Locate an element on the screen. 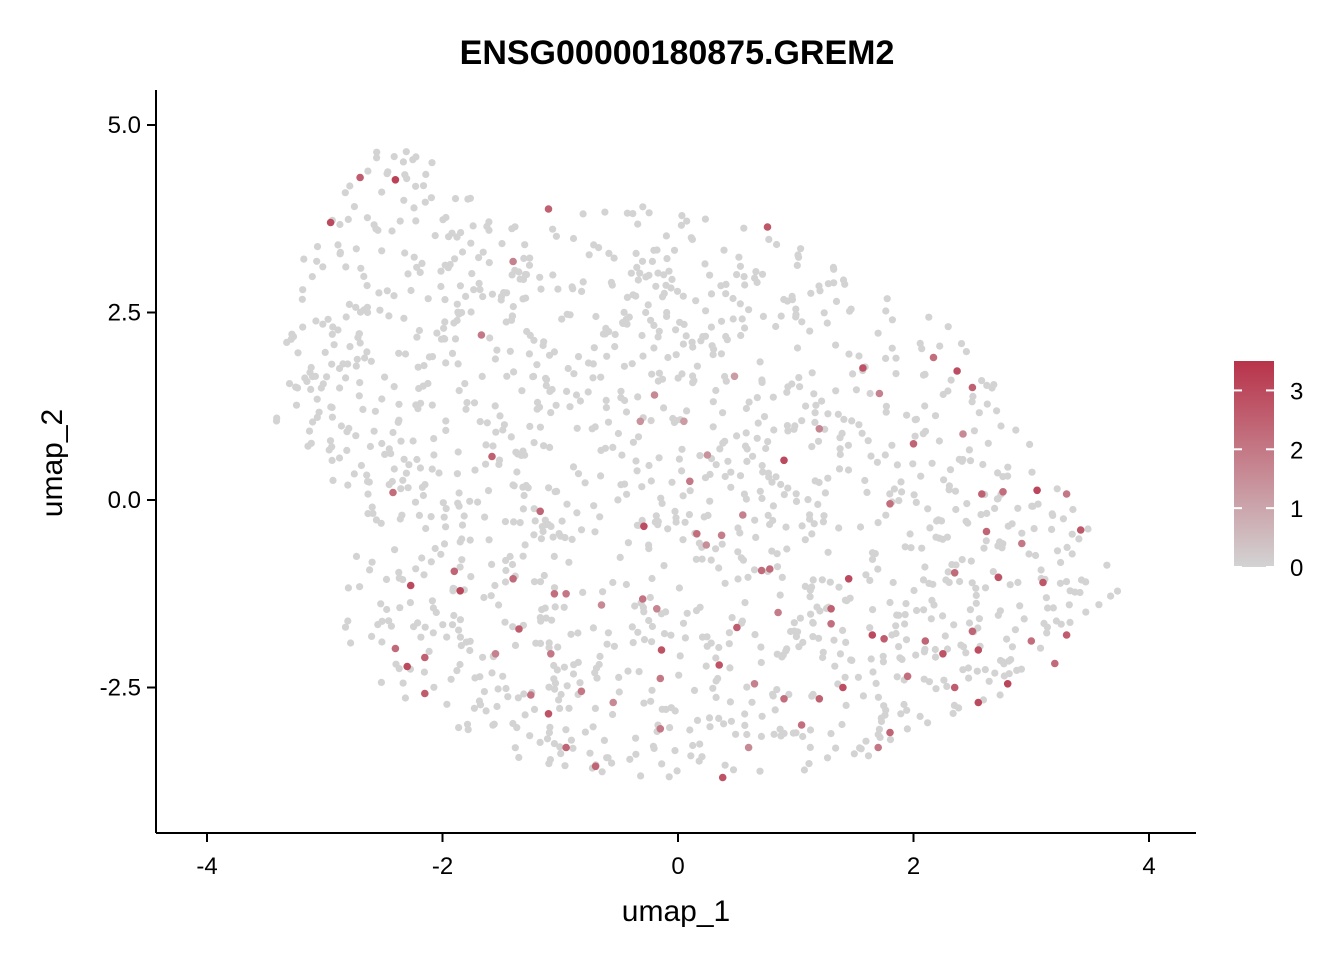 The image size is (1344, 960). legend-tick-label: 3 is located at coordinates (1296, 391).